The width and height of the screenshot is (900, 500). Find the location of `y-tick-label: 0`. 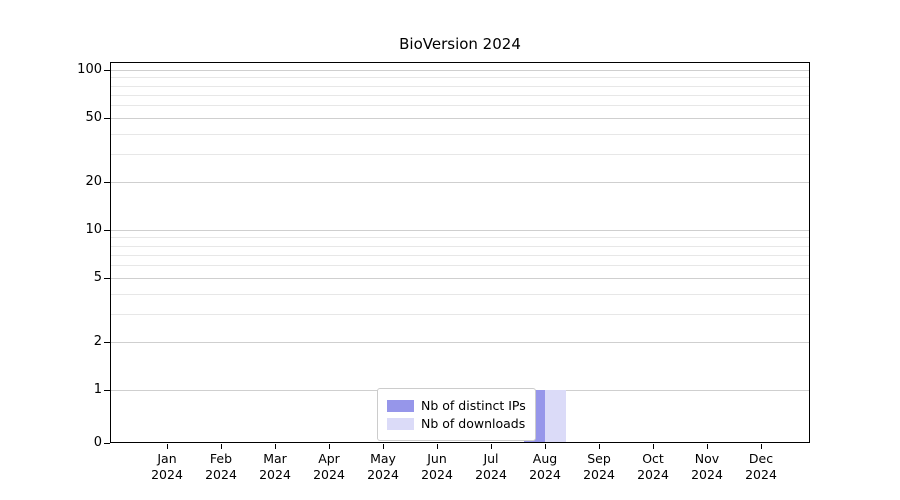

y-tick-label: 0 is located at coordinates (97, 442).